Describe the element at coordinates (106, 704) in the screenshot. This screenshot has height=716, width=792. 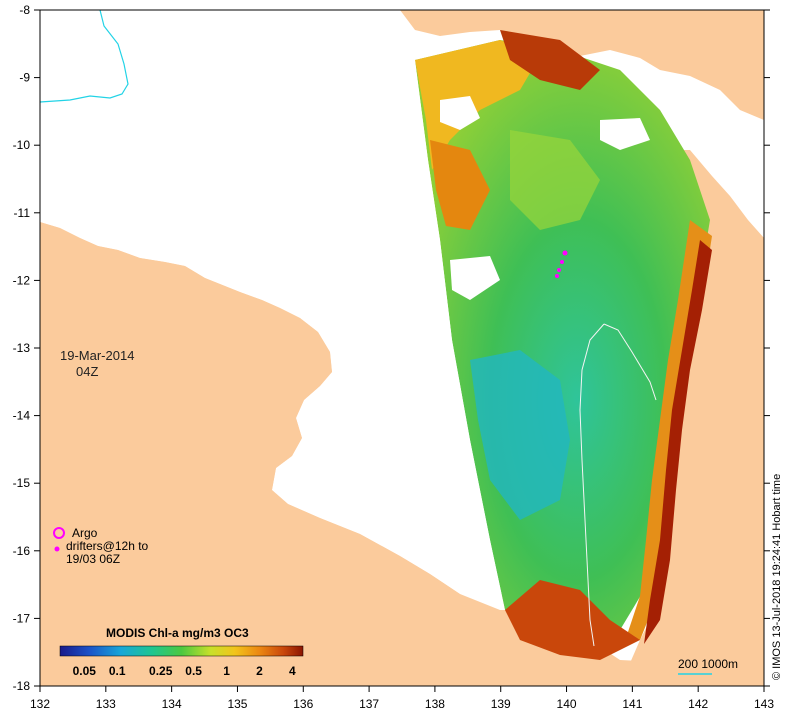
I see `x-tick-label: 133` at that location.